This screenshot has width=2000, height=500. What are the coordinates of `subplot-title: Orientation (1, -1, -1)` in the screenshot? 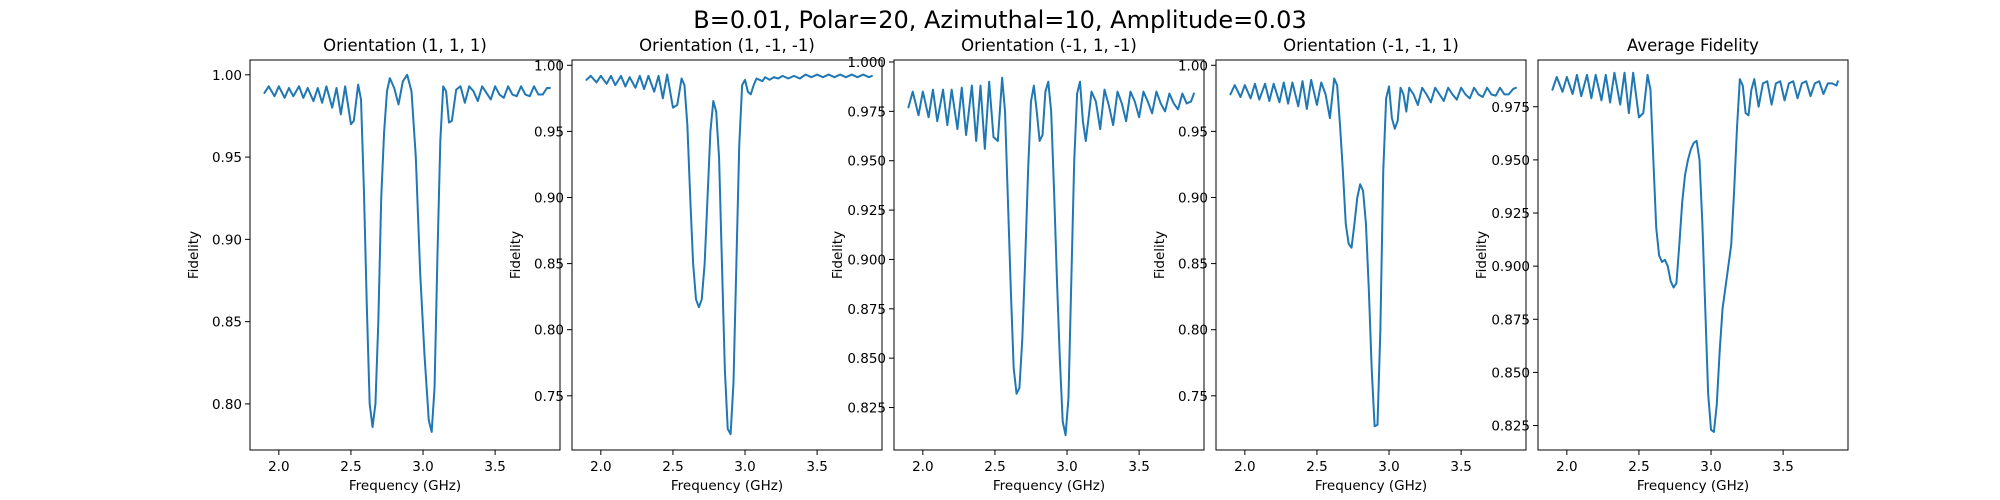 It's located at (727, 45).